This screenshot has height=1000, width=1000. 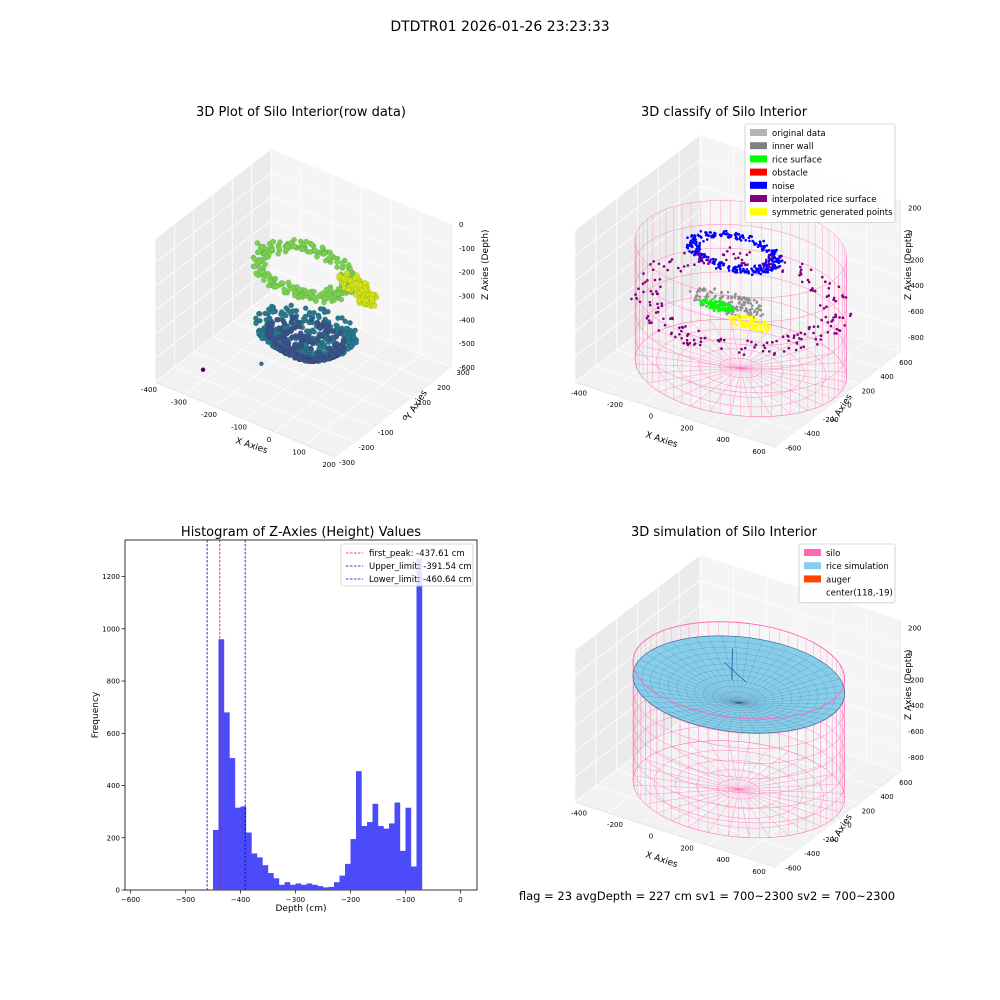 I want to click on p2-z-tick-label: -800, so click(x=916, y=338).